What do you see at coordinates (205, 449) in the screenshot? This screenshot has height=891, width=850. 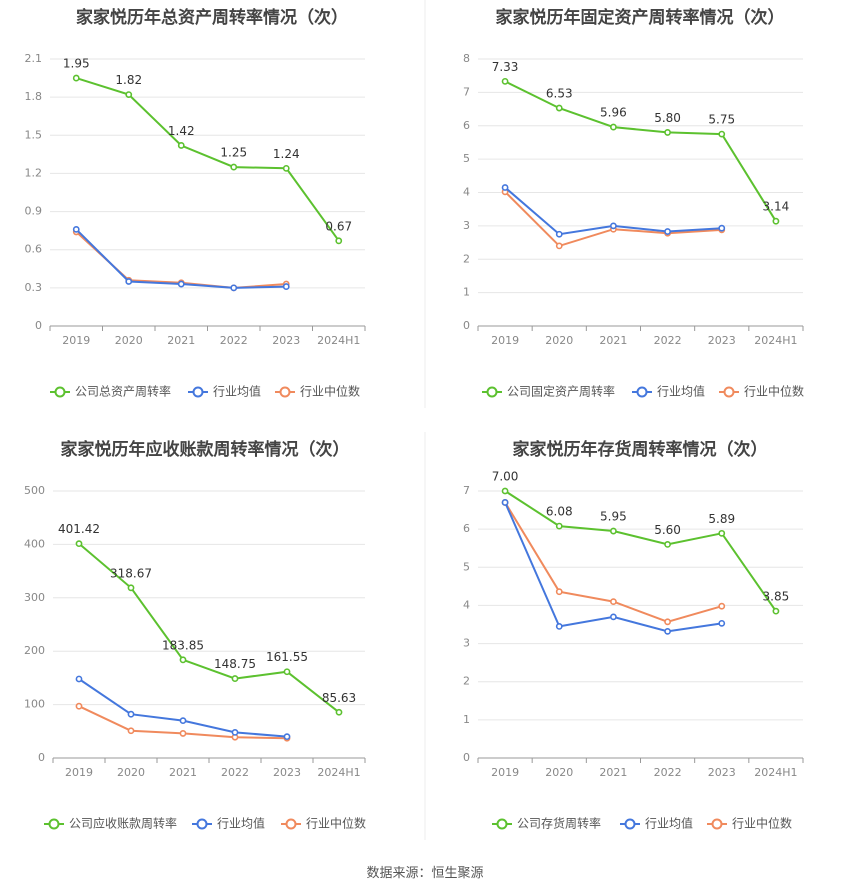 I see `chart-title: 家家悦历年应收账款周转率情况（次）` at bounding box center [205, 449].